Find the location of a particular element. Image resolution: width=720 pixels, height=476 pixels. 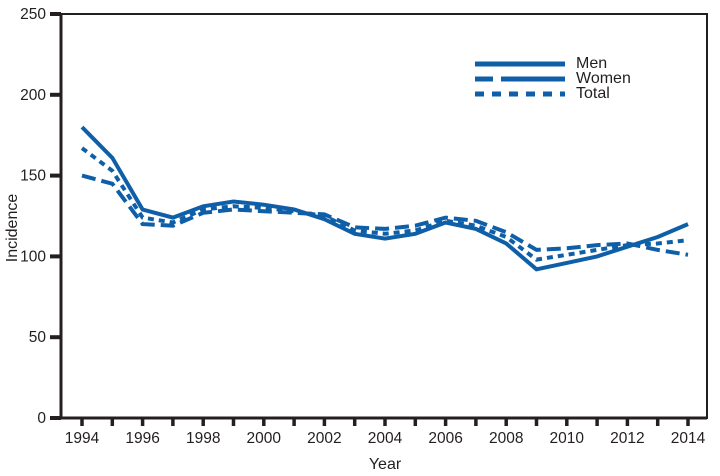

legend-label-men: Men is located at coordinates (592, 63).